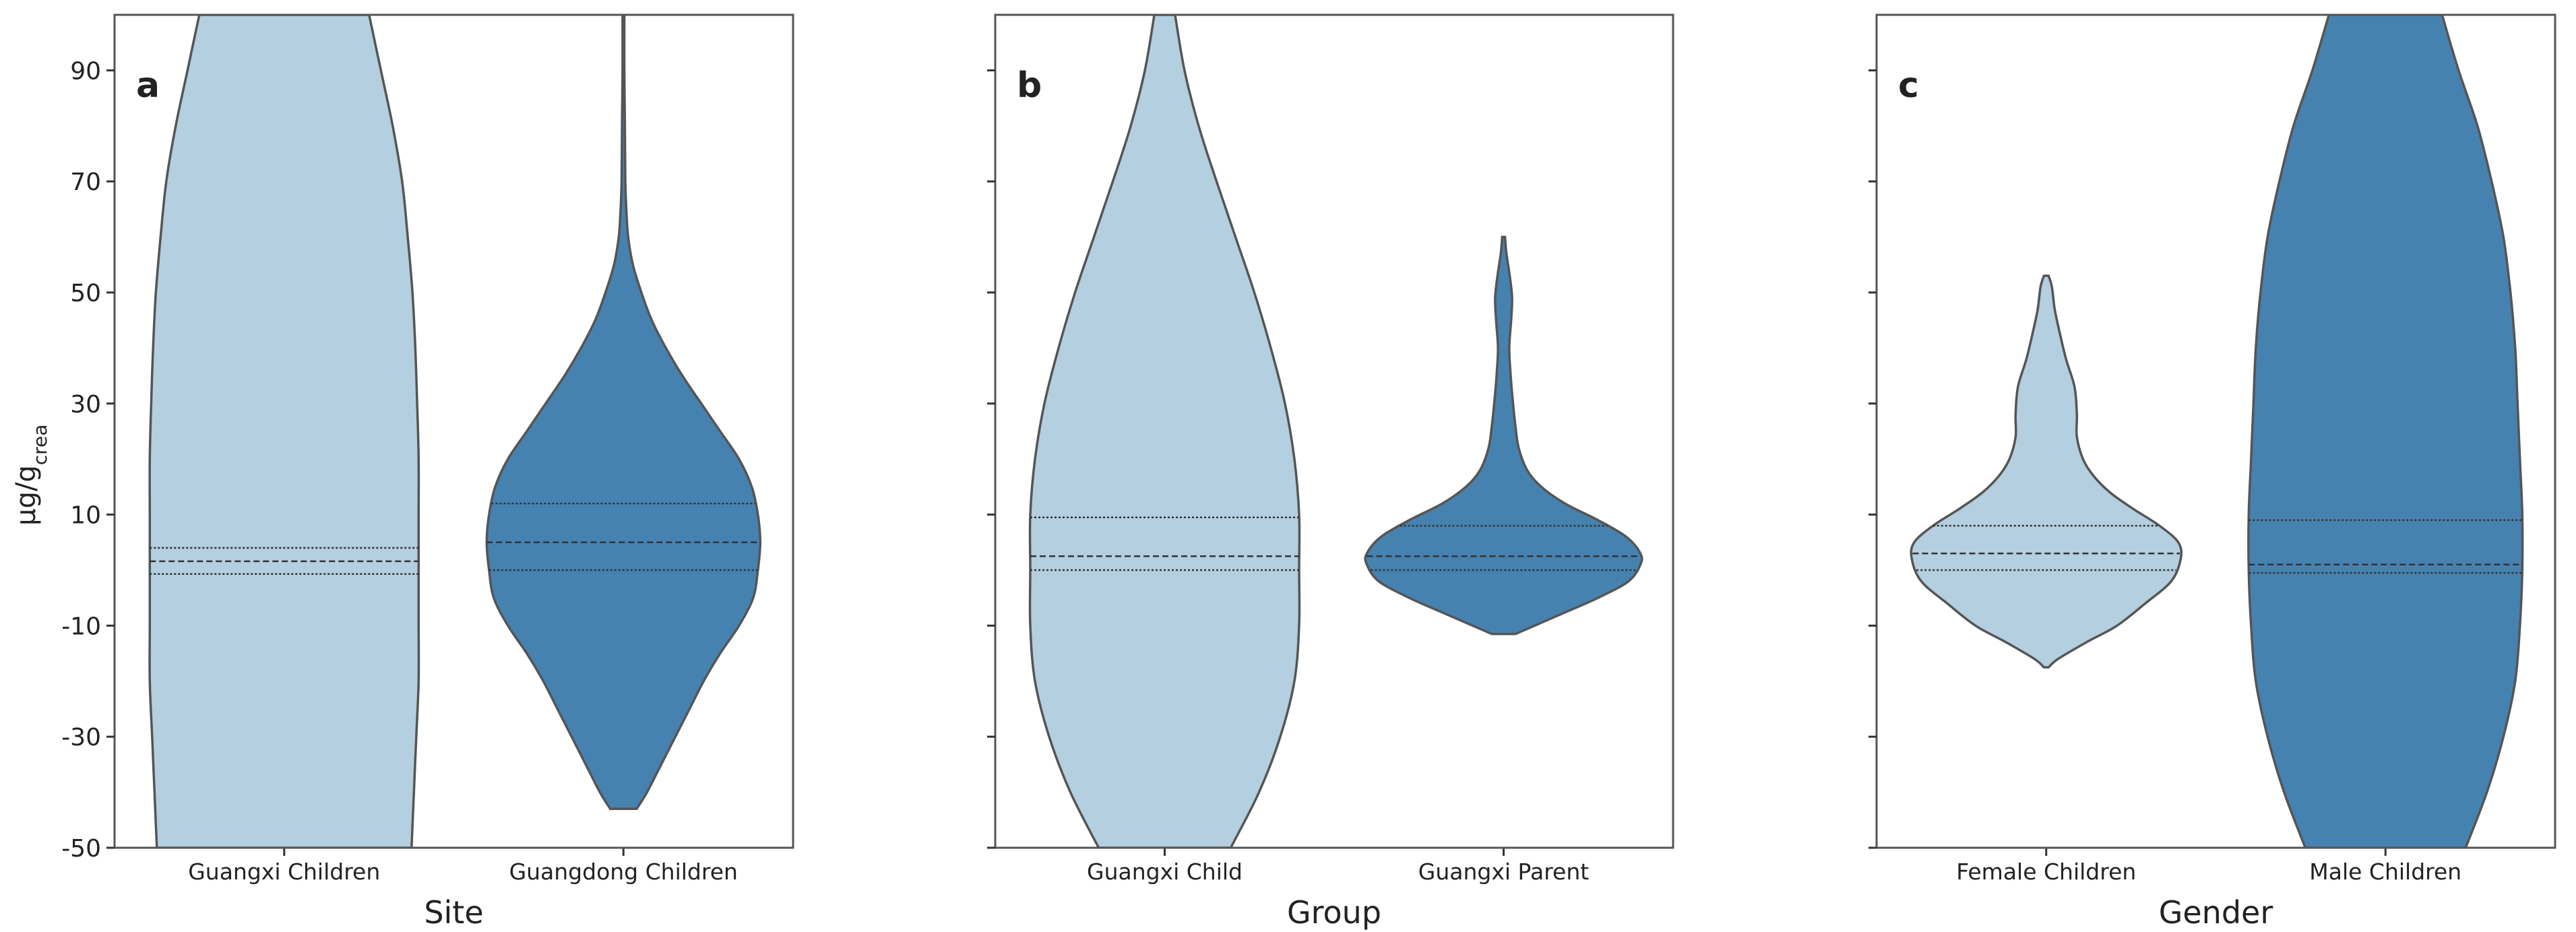  What do you see at coordinates (1908, 85) in the screenshot?
I see `panel-letter: c` at bounding box center [1908, 85].